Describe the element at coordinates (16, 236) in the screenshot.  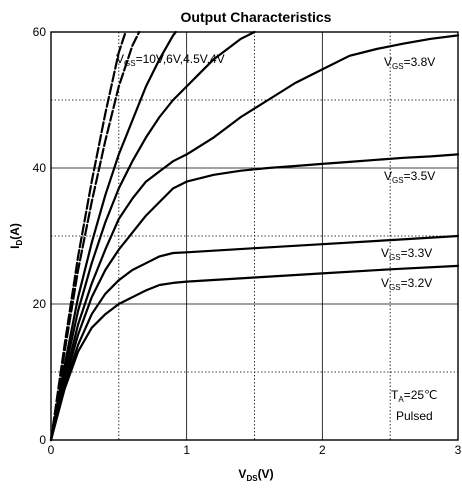
I see `y-axis-label: ID(A)` at that location.